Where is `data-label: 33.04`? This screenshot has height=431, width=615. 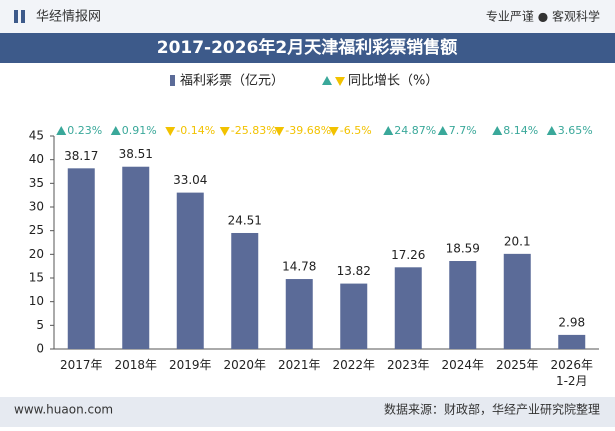
data-label: 33.04 is located at coordinates (190, 180).